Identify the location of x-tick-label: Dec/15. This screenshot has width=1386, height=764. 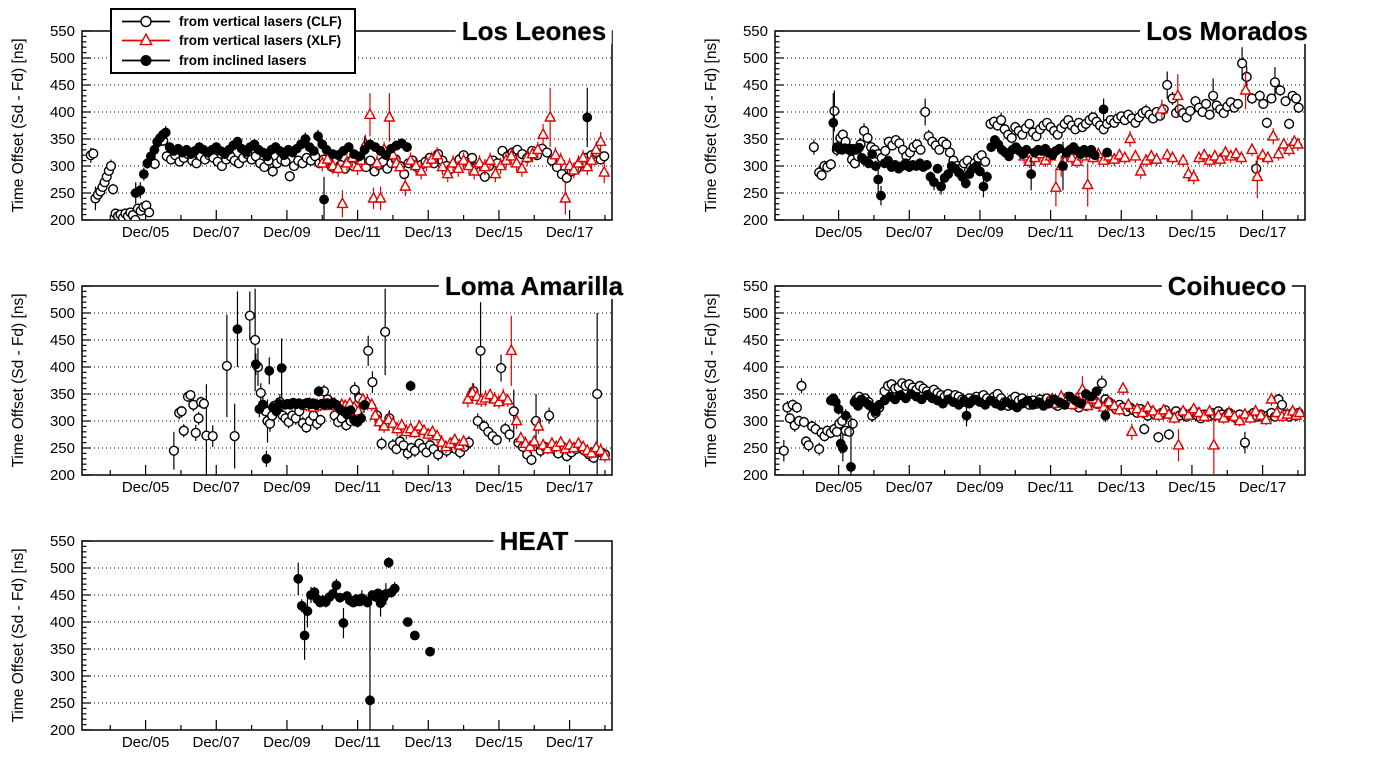
(499, 487).